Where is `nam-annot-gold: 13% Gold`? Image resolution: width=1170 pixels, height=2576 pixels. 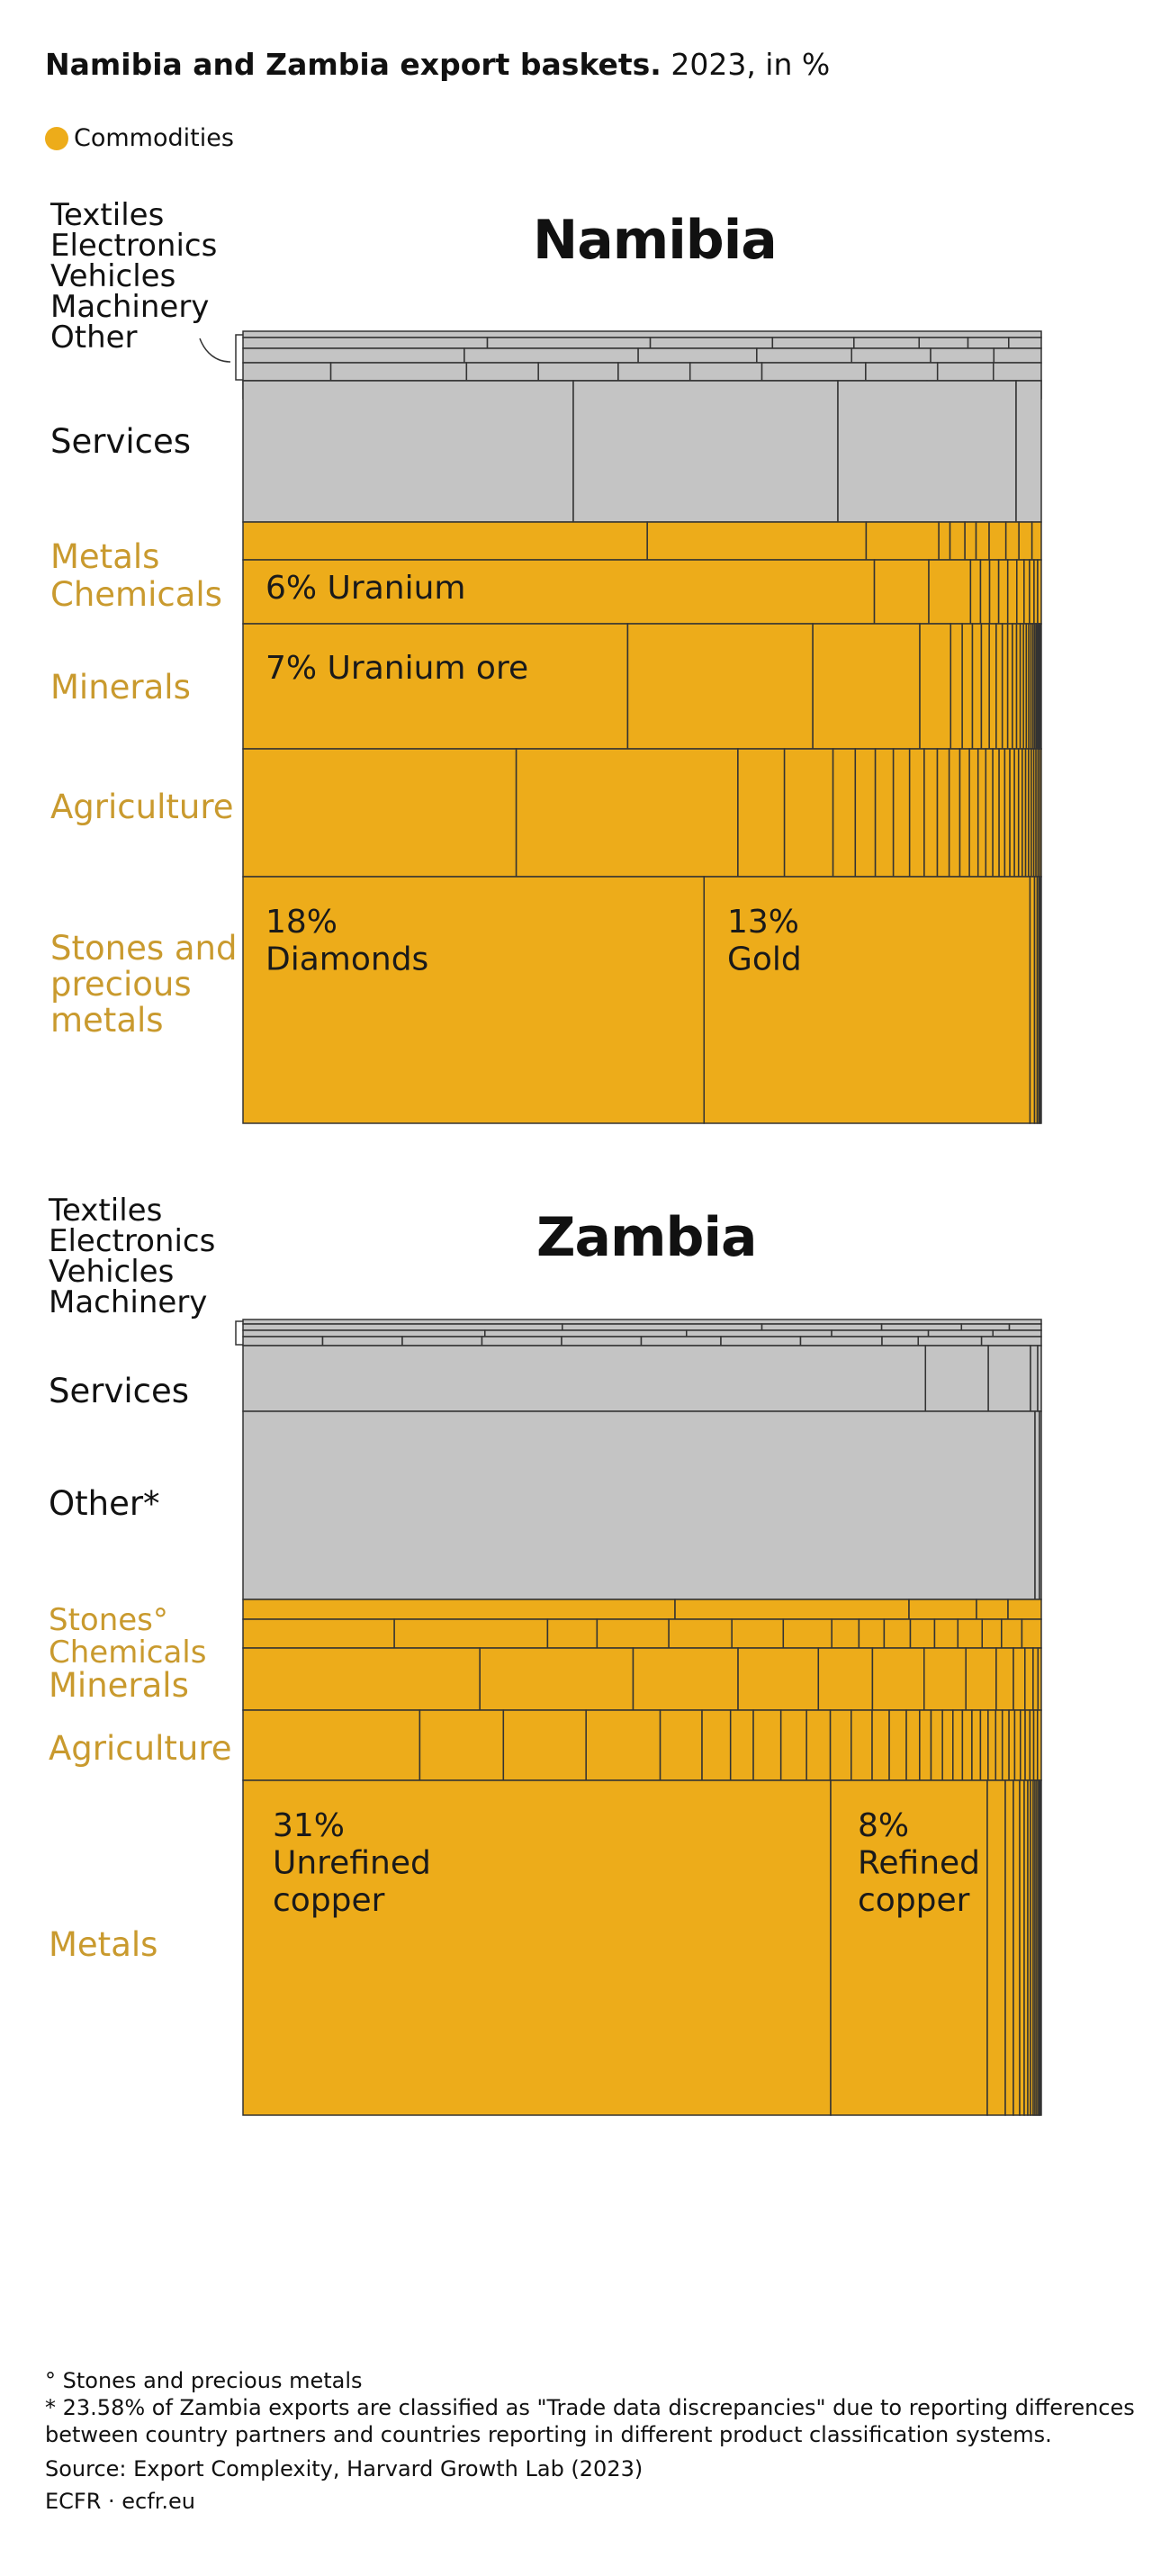
nam-annot-gold: 13% Gold is located at coordinates (764, 940).